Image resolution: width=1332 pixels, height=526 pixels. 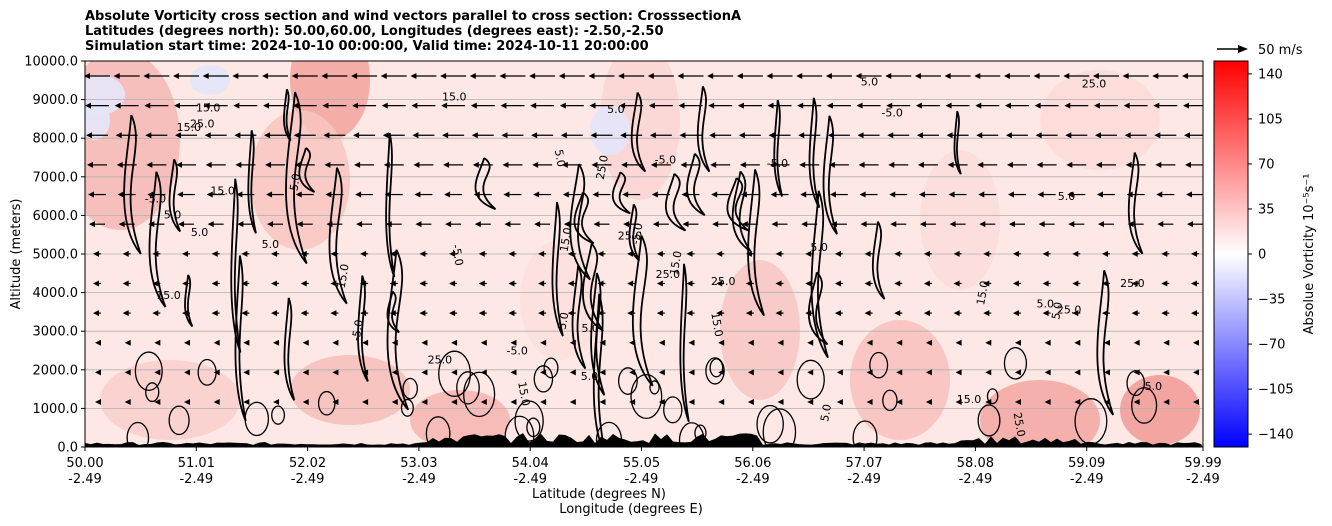 What do you see at coordinates (760, 330) in the screenshot?
I see `vorticity-patch` at bounding box center [760, 330].